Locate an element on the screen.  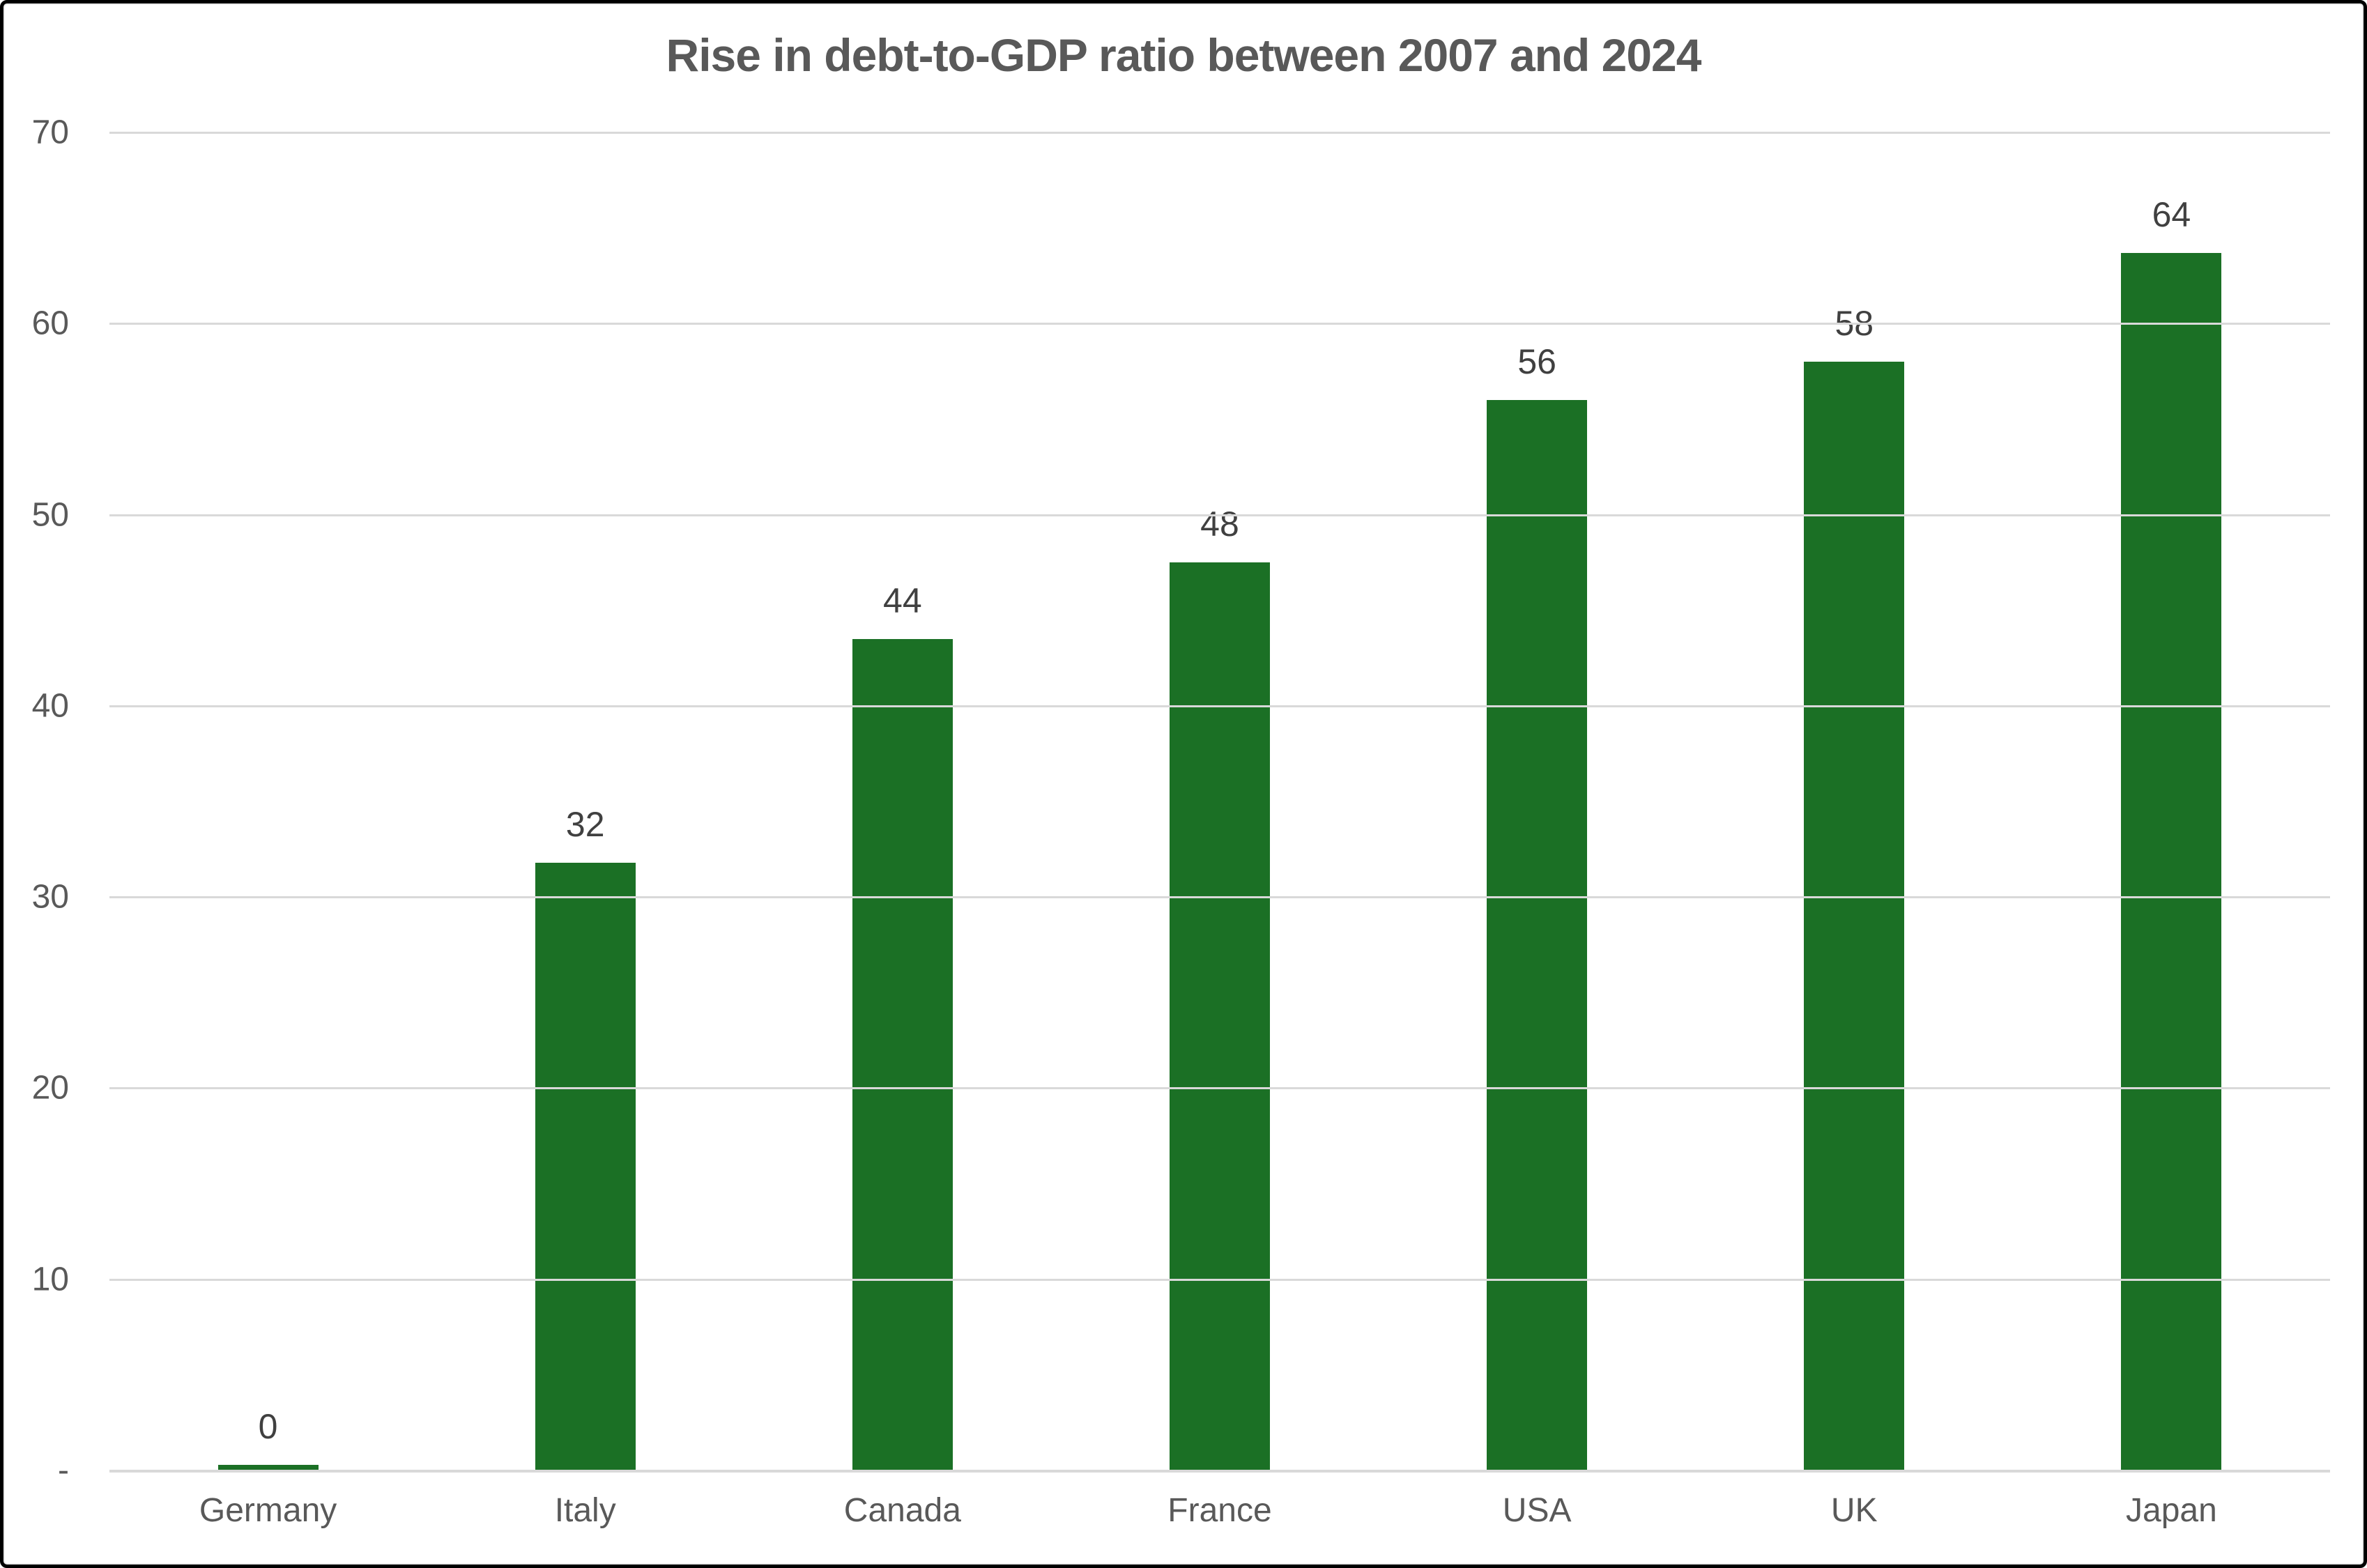
y-axis-label: 60 is located at coordinates (50, 323).